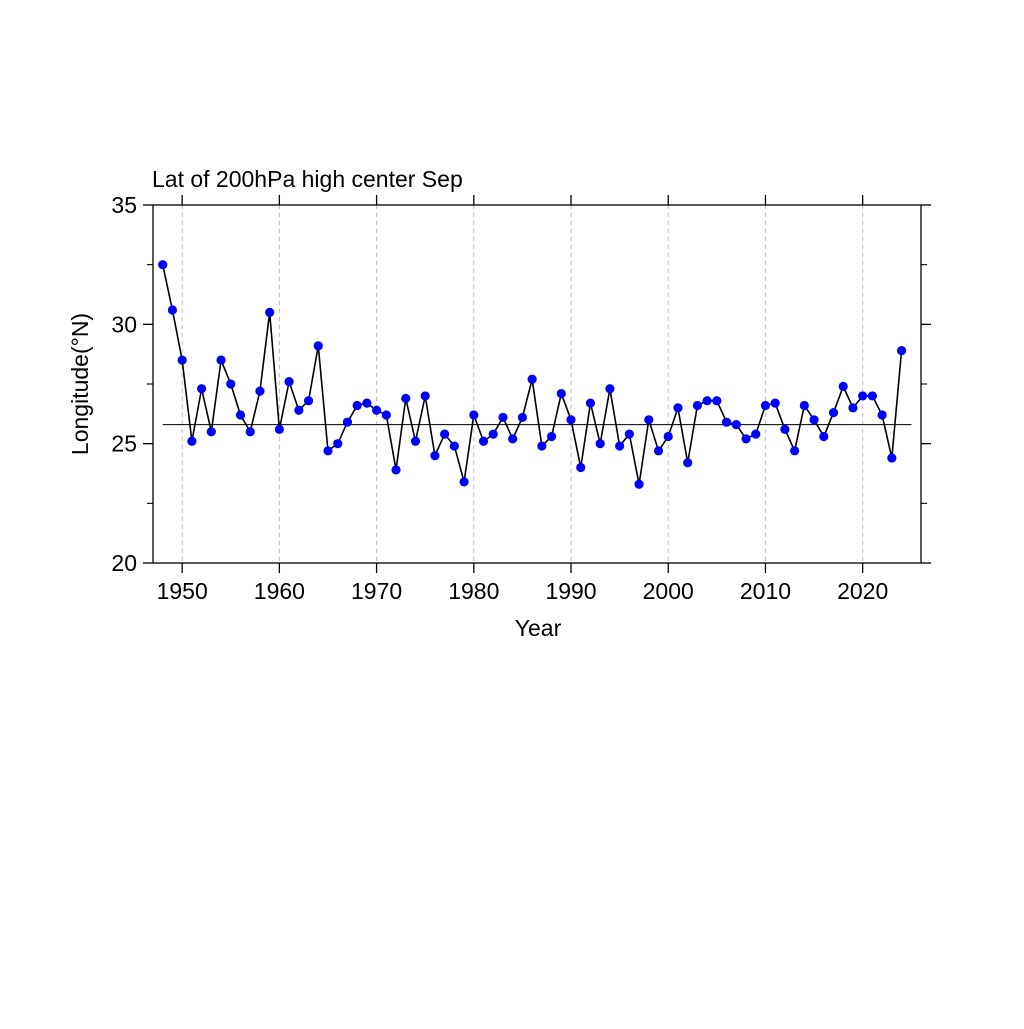 The width and height of the screenshot is (1024, 1029). Describe the element at coordinates (668, 591) in the screenshot. I see `x-tick-label: 2000` at that location.